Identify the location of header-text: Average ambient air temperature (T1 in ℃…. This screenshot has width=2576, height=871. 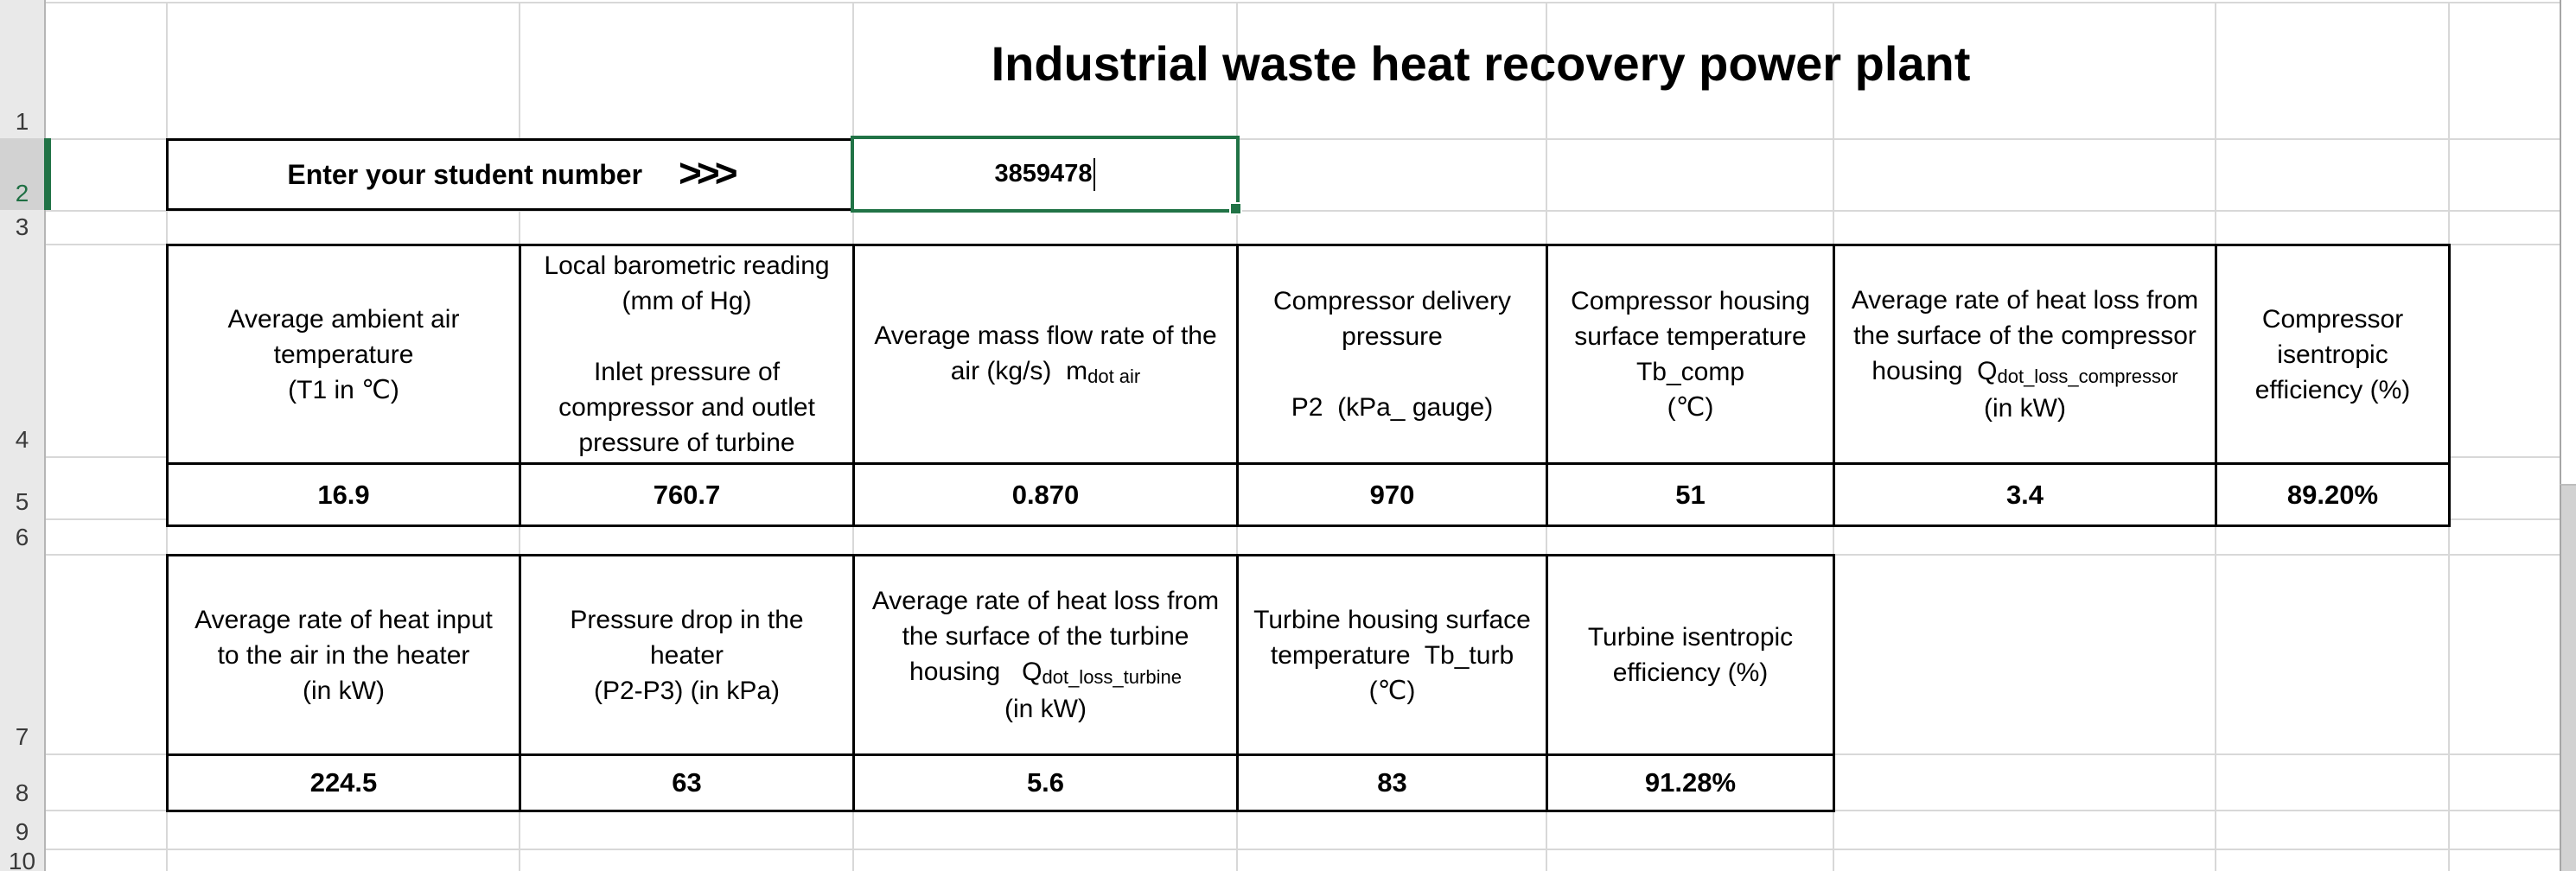
(343, 354).